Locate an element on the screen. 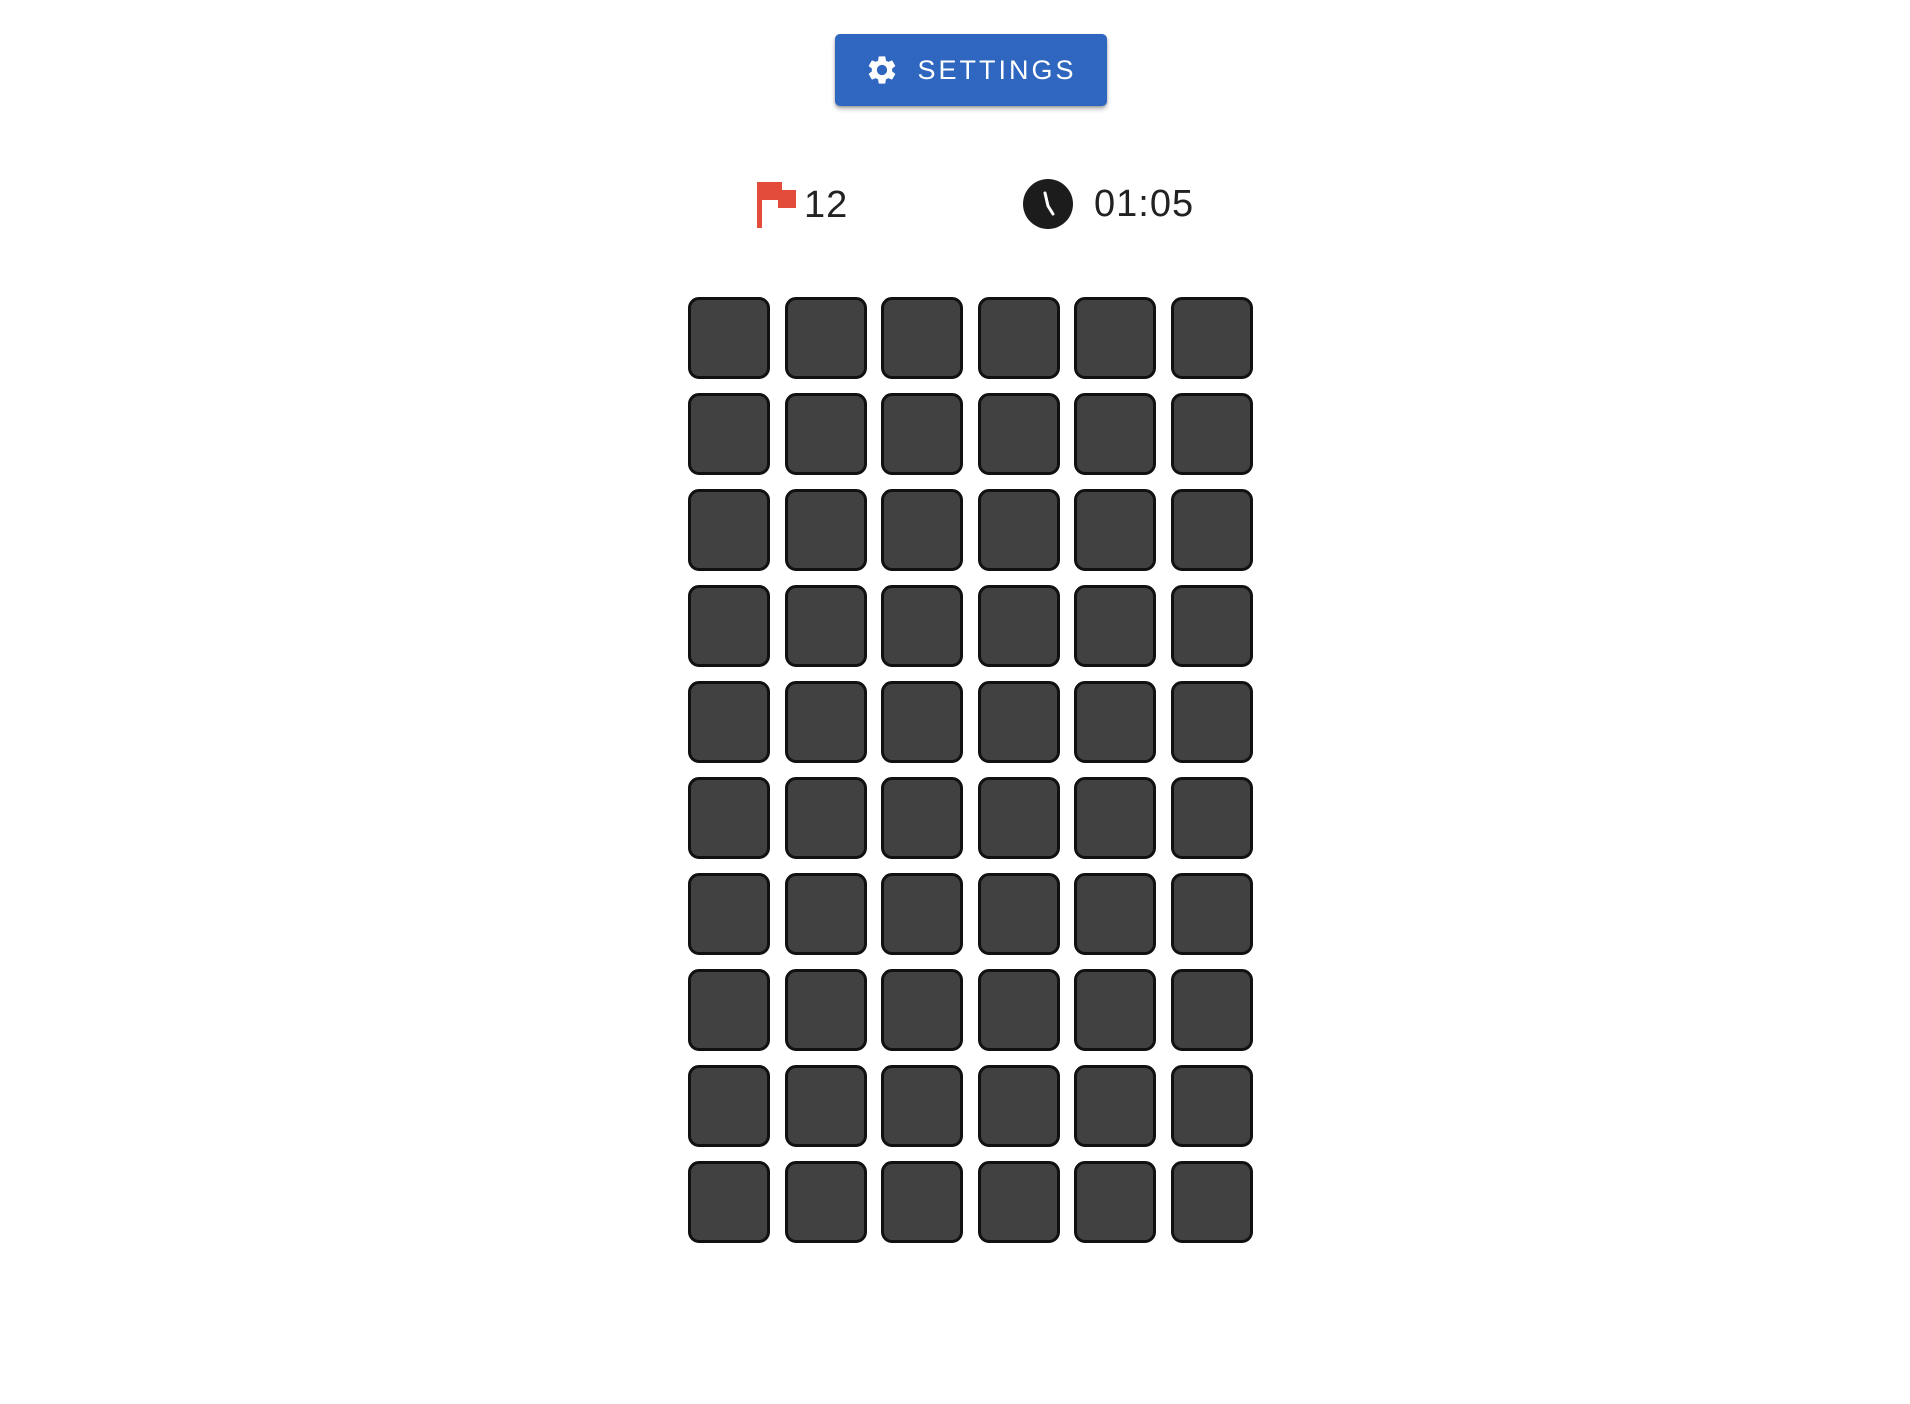 The height and width of the screenshot is (1404, 1910). timer: 01:05 is located at coordinates (1108, 204).